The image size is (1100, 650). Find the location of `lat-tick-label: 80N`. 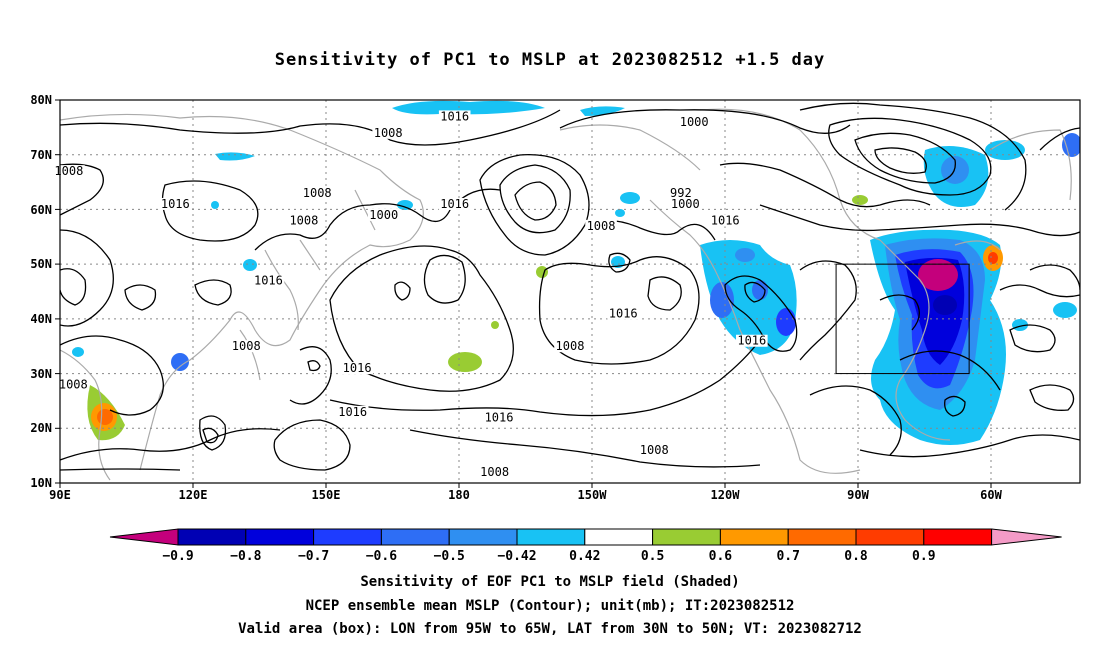

lat-tick-label: 80N is located at coordinates (41, 100).